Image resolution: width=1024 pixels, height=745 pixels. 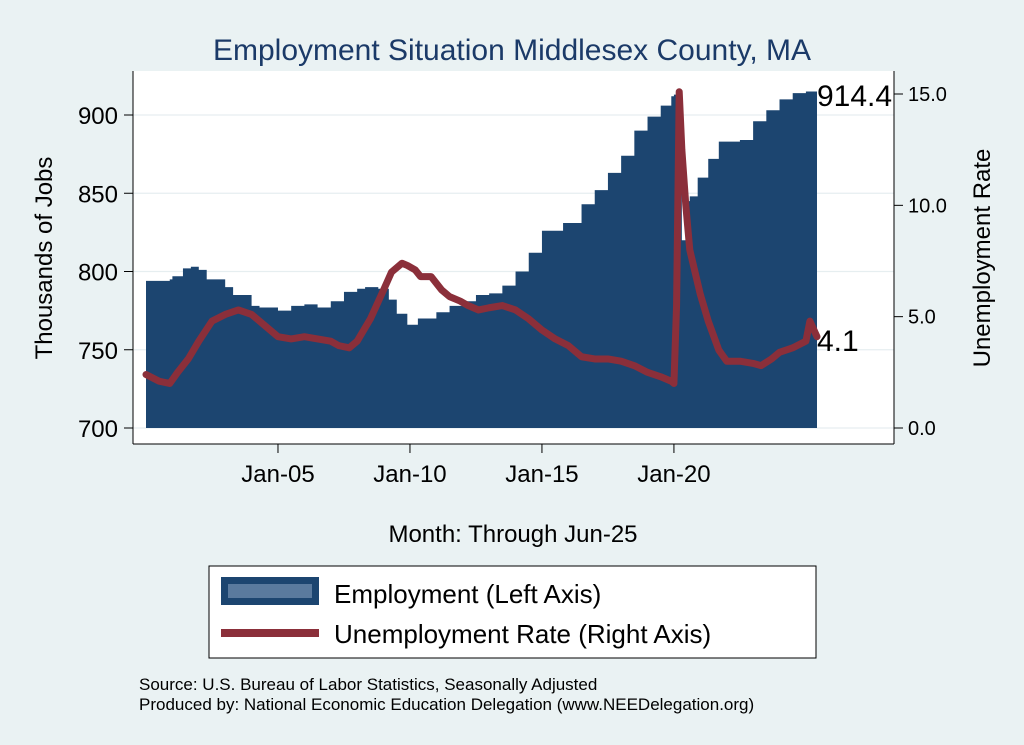 I want to click on x-tick-label-2: Jan-15, so click(x=541, y=474).